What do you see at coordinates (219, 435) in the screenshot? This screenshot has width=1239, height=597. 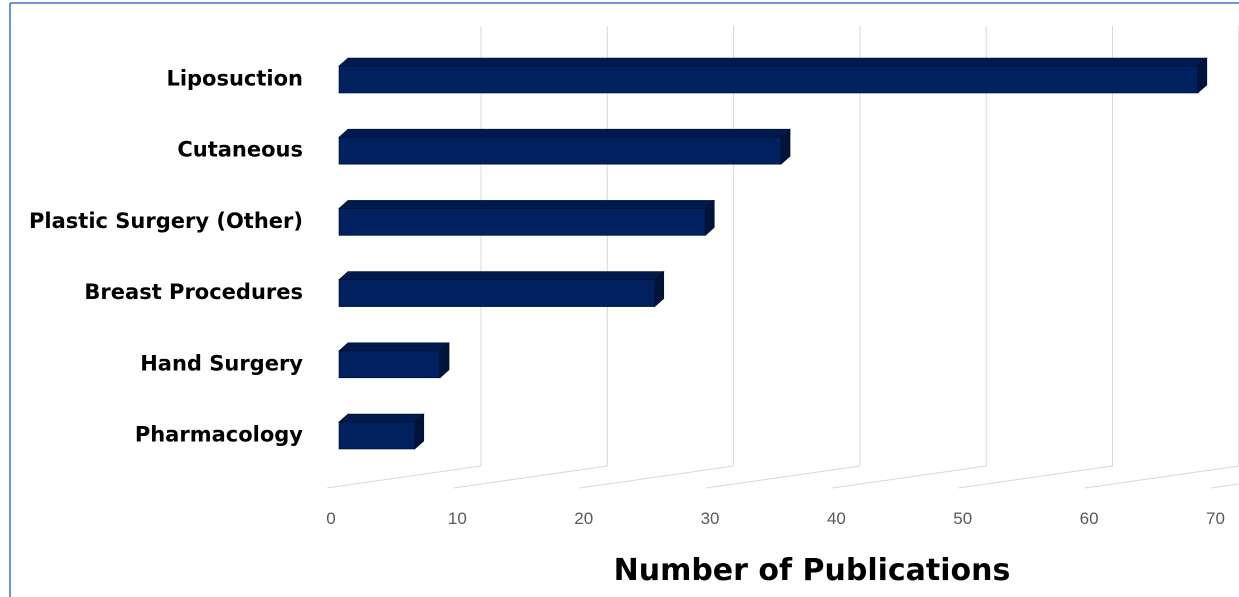 I see `category-label: Pharmacology` at bounding box center [219, 435].